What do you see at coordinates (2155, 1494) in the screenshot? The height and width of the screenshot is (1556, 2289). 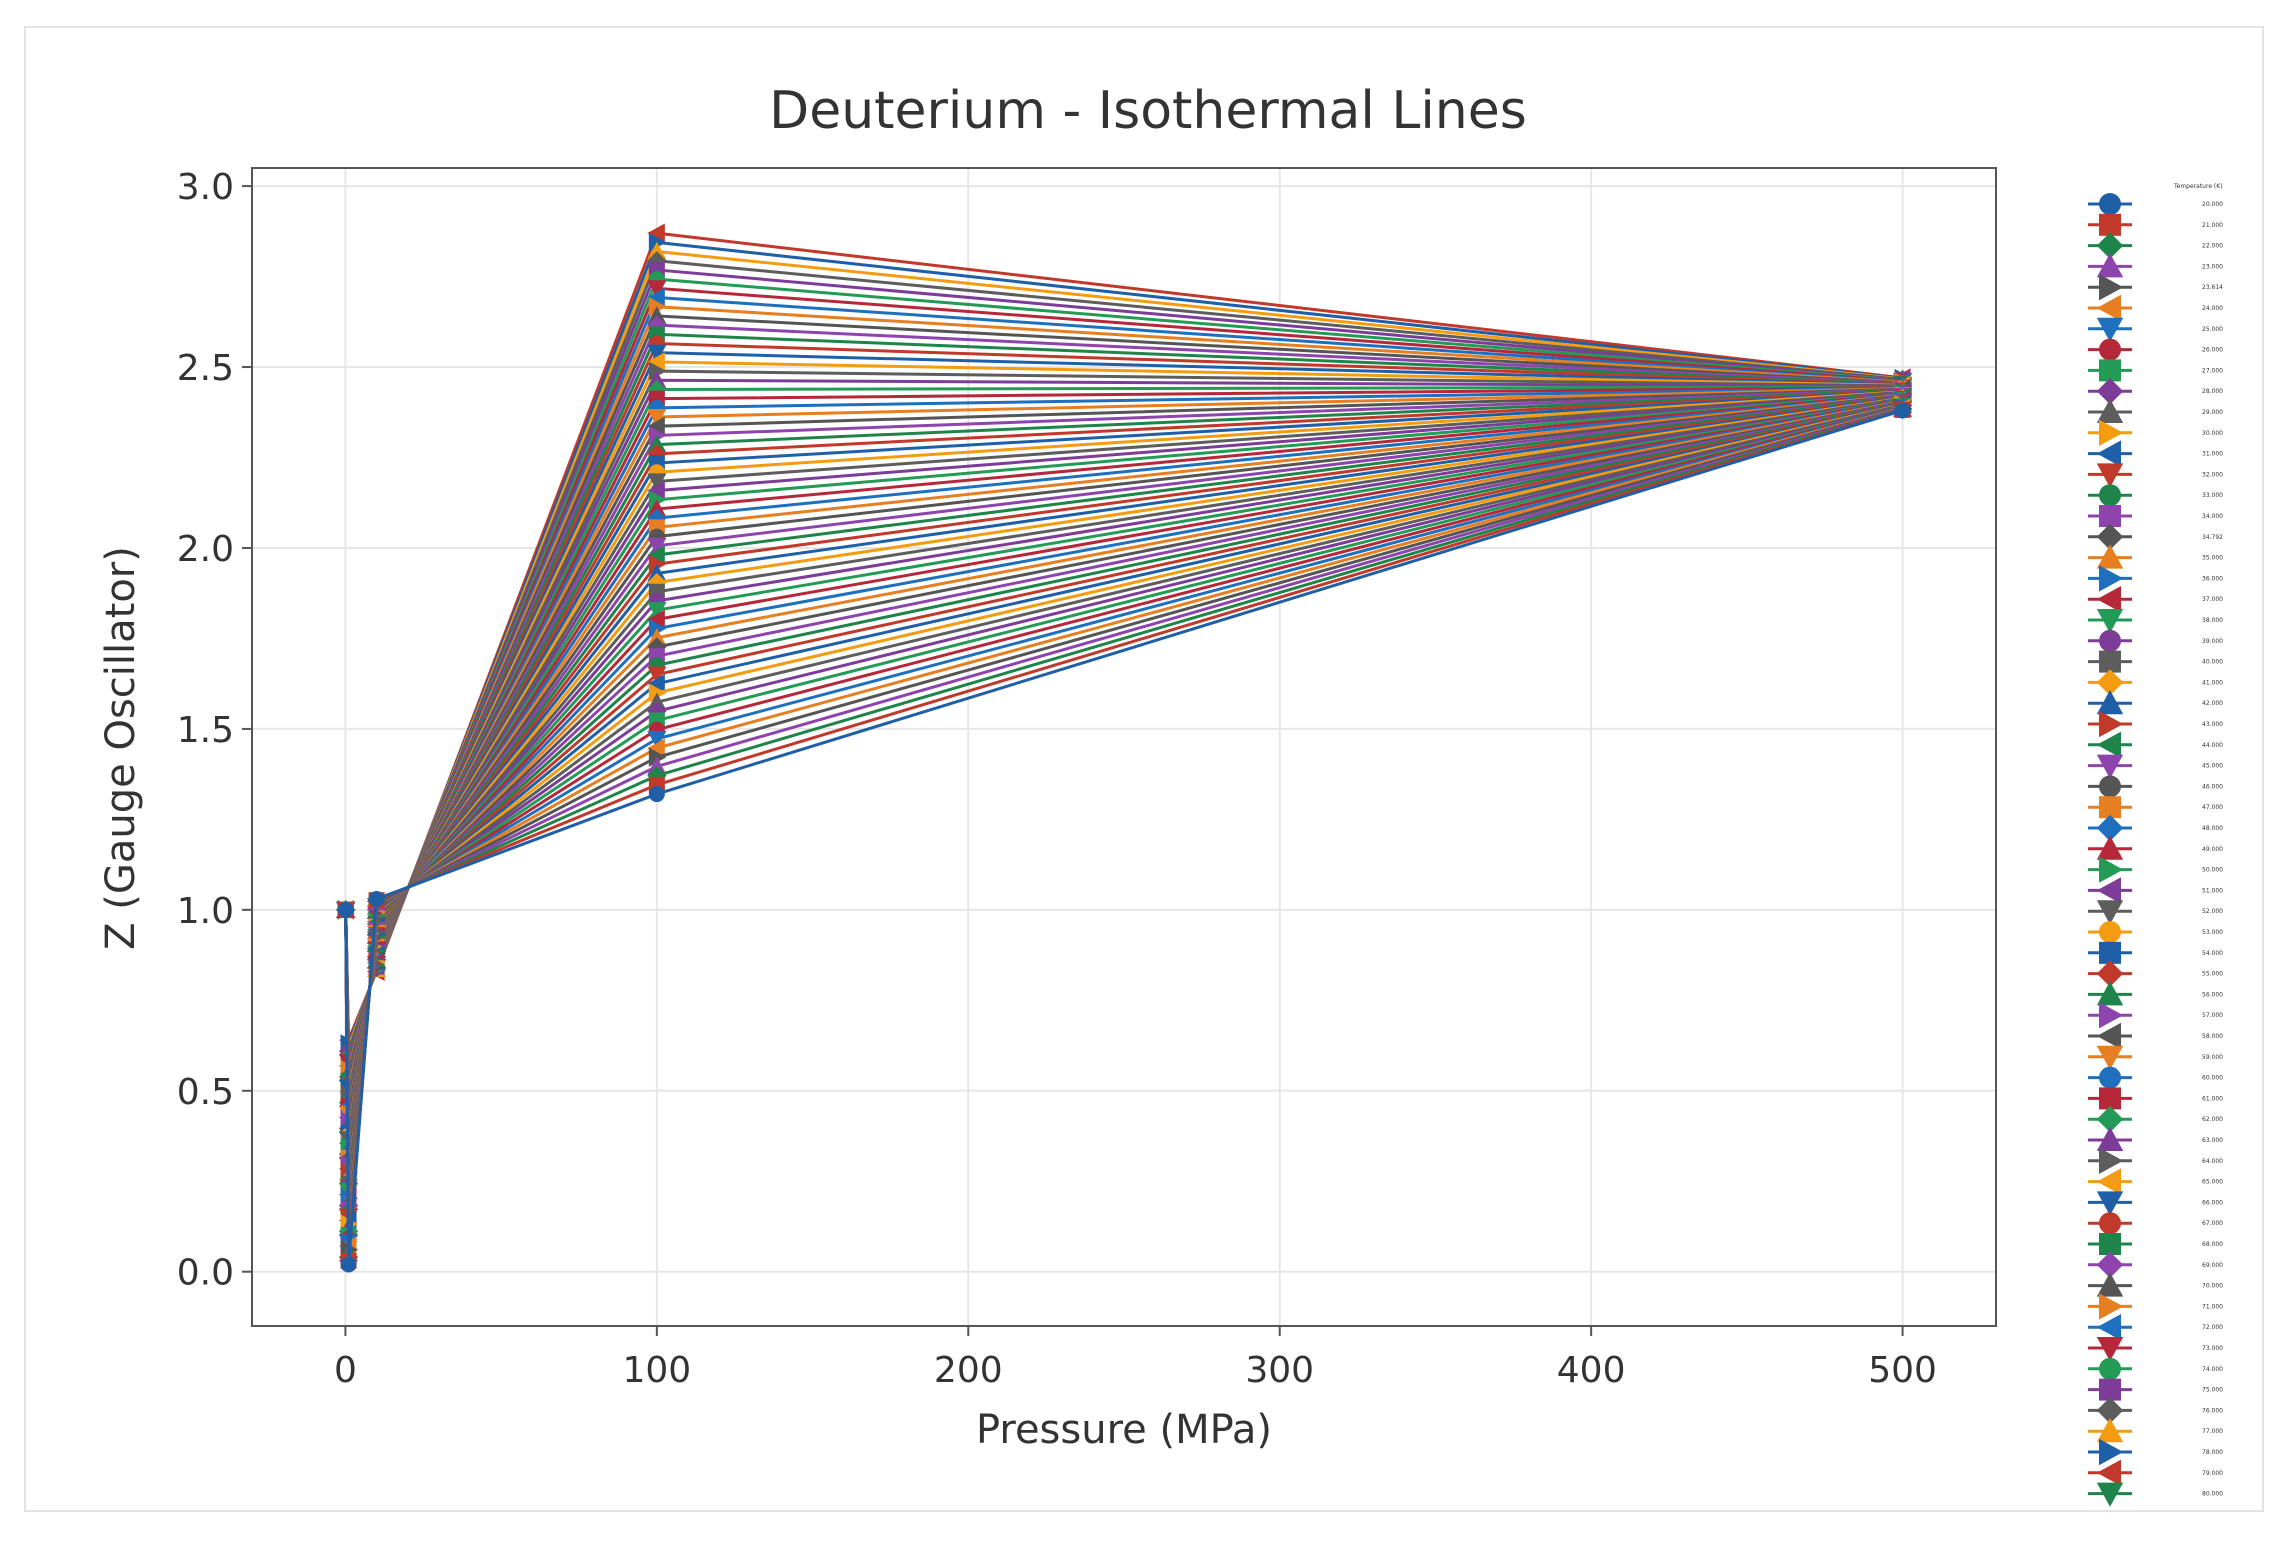 I see `legend-item: 80.000` at bounding box center [2155, 1494].